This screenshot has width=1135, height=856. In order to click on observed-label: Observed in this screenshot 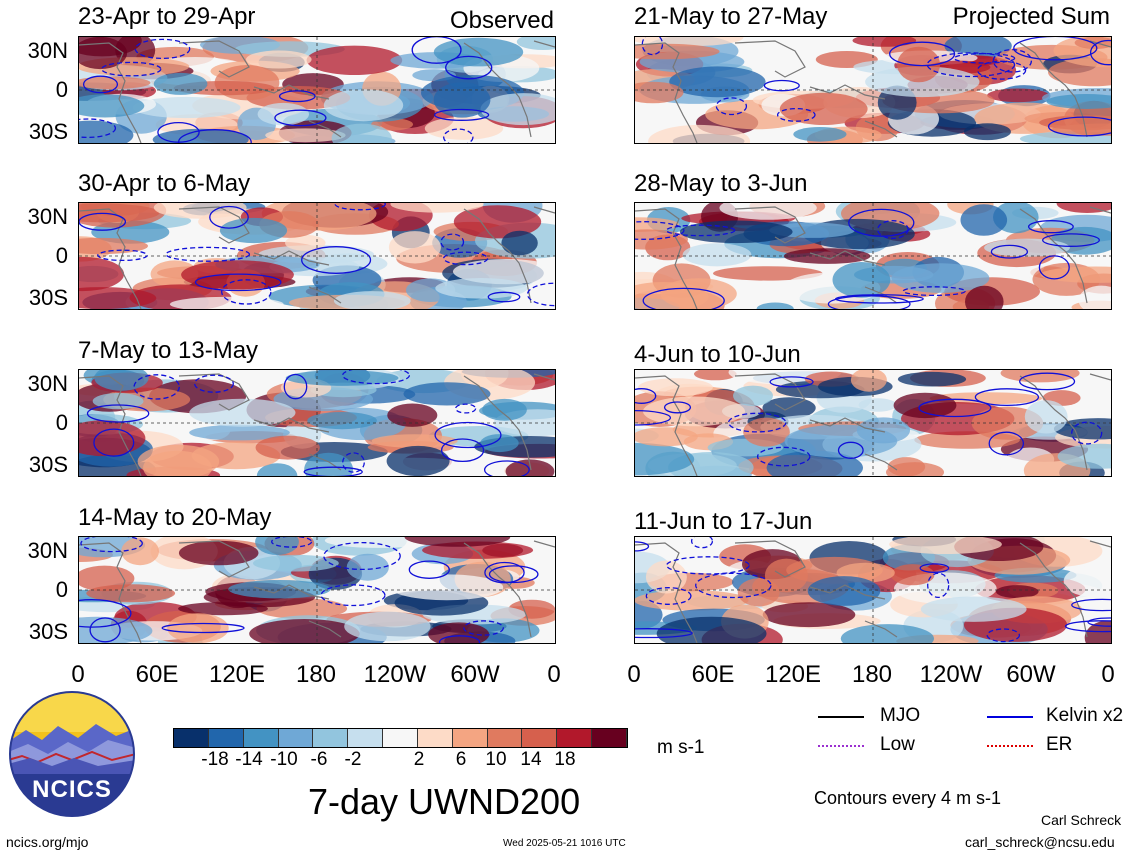, I will do `click(501, 20)`.